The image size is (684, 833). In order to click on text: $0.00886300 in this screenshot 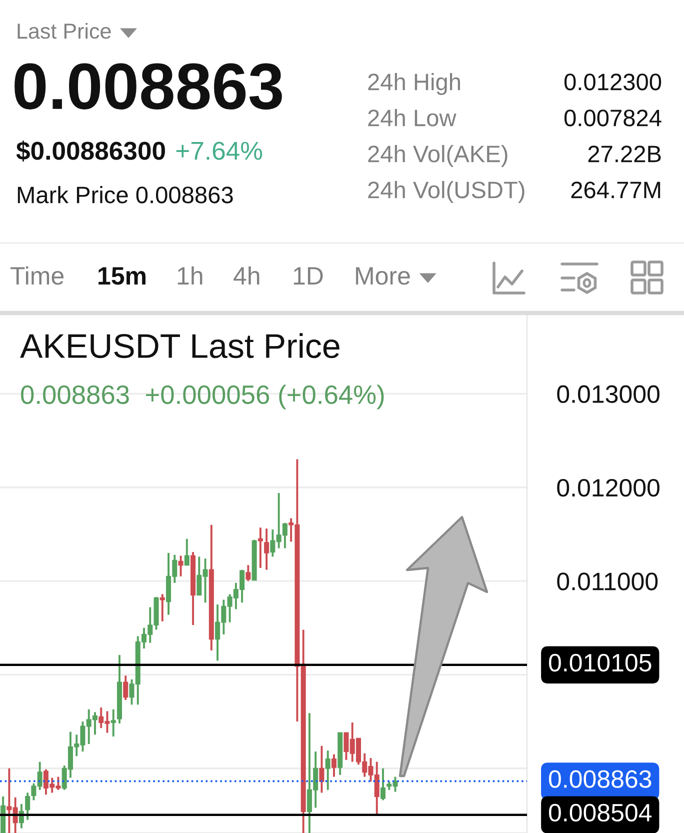, I will do `click(90, 151)`.